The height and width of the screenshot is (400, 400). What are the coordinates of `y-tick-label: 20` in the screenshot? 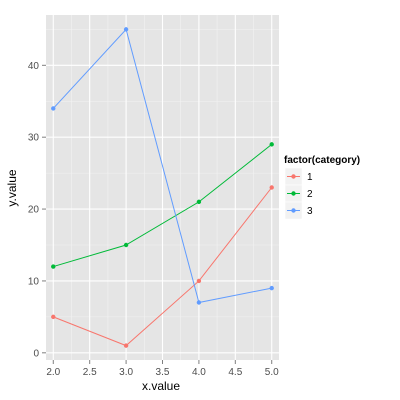 It's located at (34, 210).